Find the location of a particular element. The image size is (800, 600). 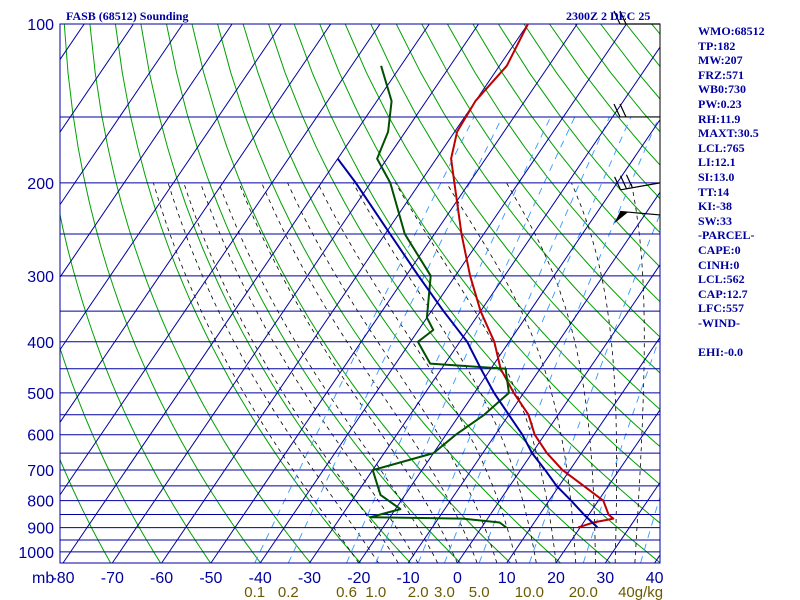

mixing-ratio-label: 20.0 is located at coordinates (583, 592).